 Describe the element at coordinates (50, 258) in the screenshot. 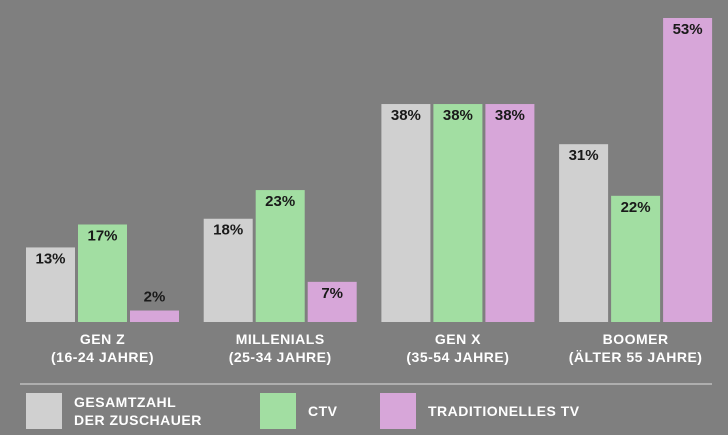

I see `data-label: 13%` at that location.